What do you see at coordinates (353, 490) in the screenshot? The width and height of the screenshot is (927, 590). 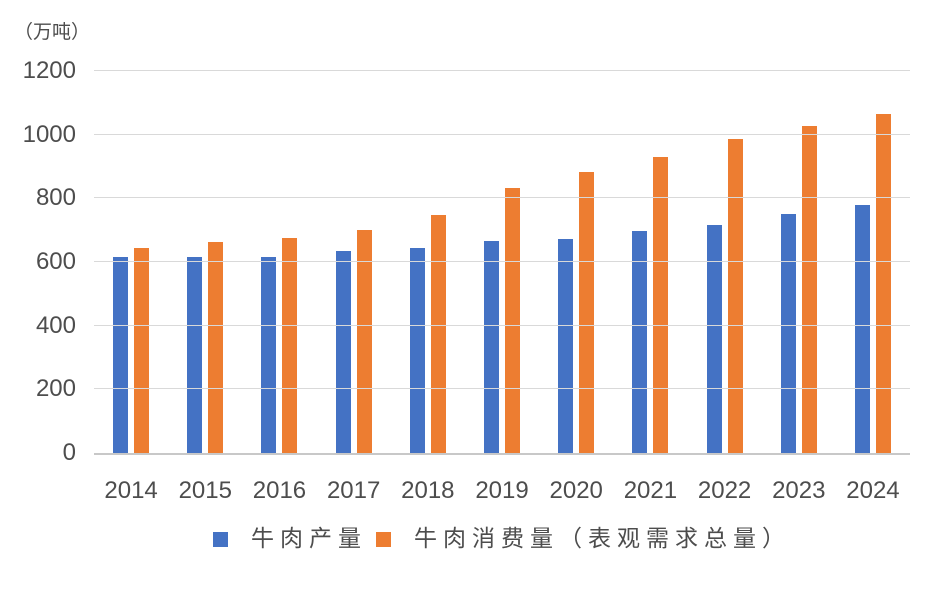 I see `x-axis-label: 2017` at bounding box center [353, 490].